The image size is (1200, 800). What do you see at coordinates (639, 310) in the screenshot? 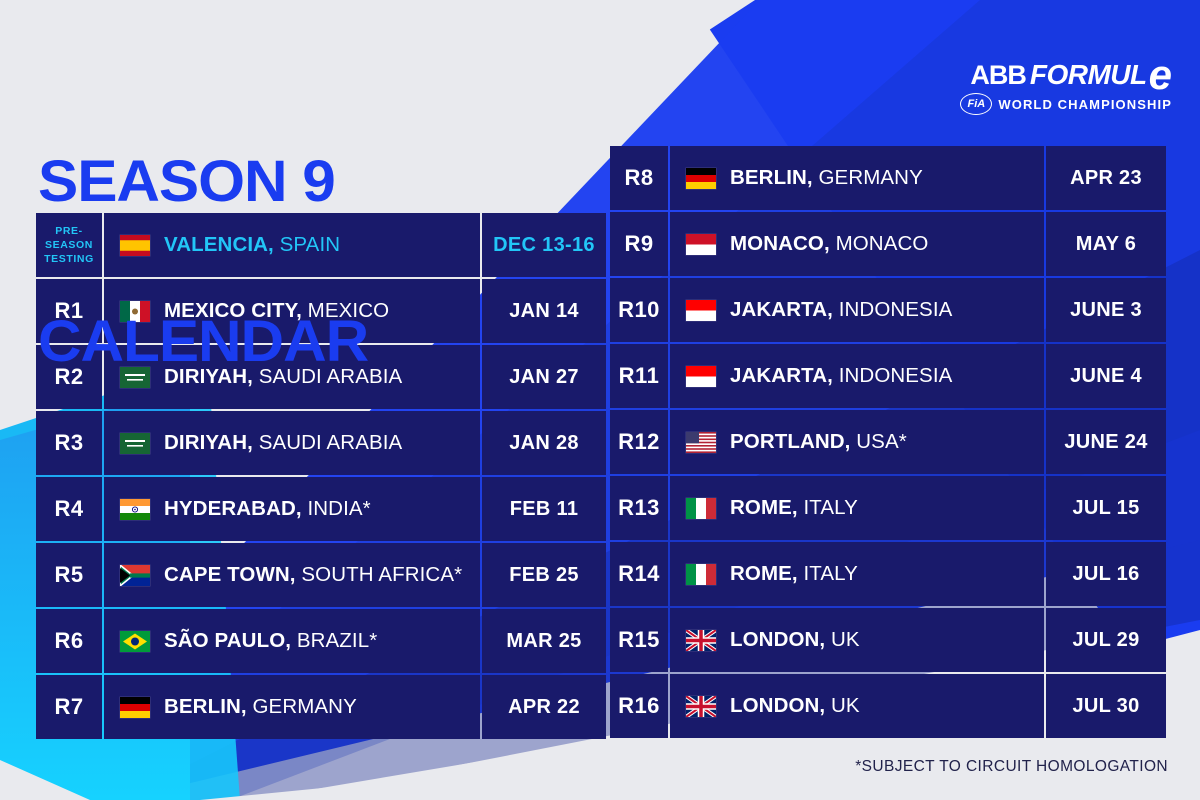
I see `round-cell: R10` at bounding box center [639, 310].